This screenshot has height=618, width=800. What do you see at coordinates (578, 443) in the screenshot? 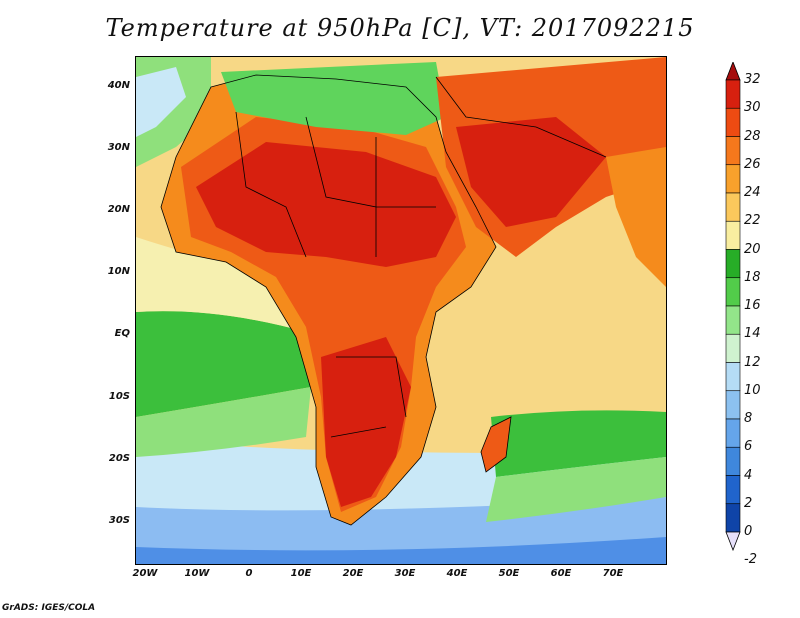
I see `ocean-band-green-east` at bounding box center [578, 443].